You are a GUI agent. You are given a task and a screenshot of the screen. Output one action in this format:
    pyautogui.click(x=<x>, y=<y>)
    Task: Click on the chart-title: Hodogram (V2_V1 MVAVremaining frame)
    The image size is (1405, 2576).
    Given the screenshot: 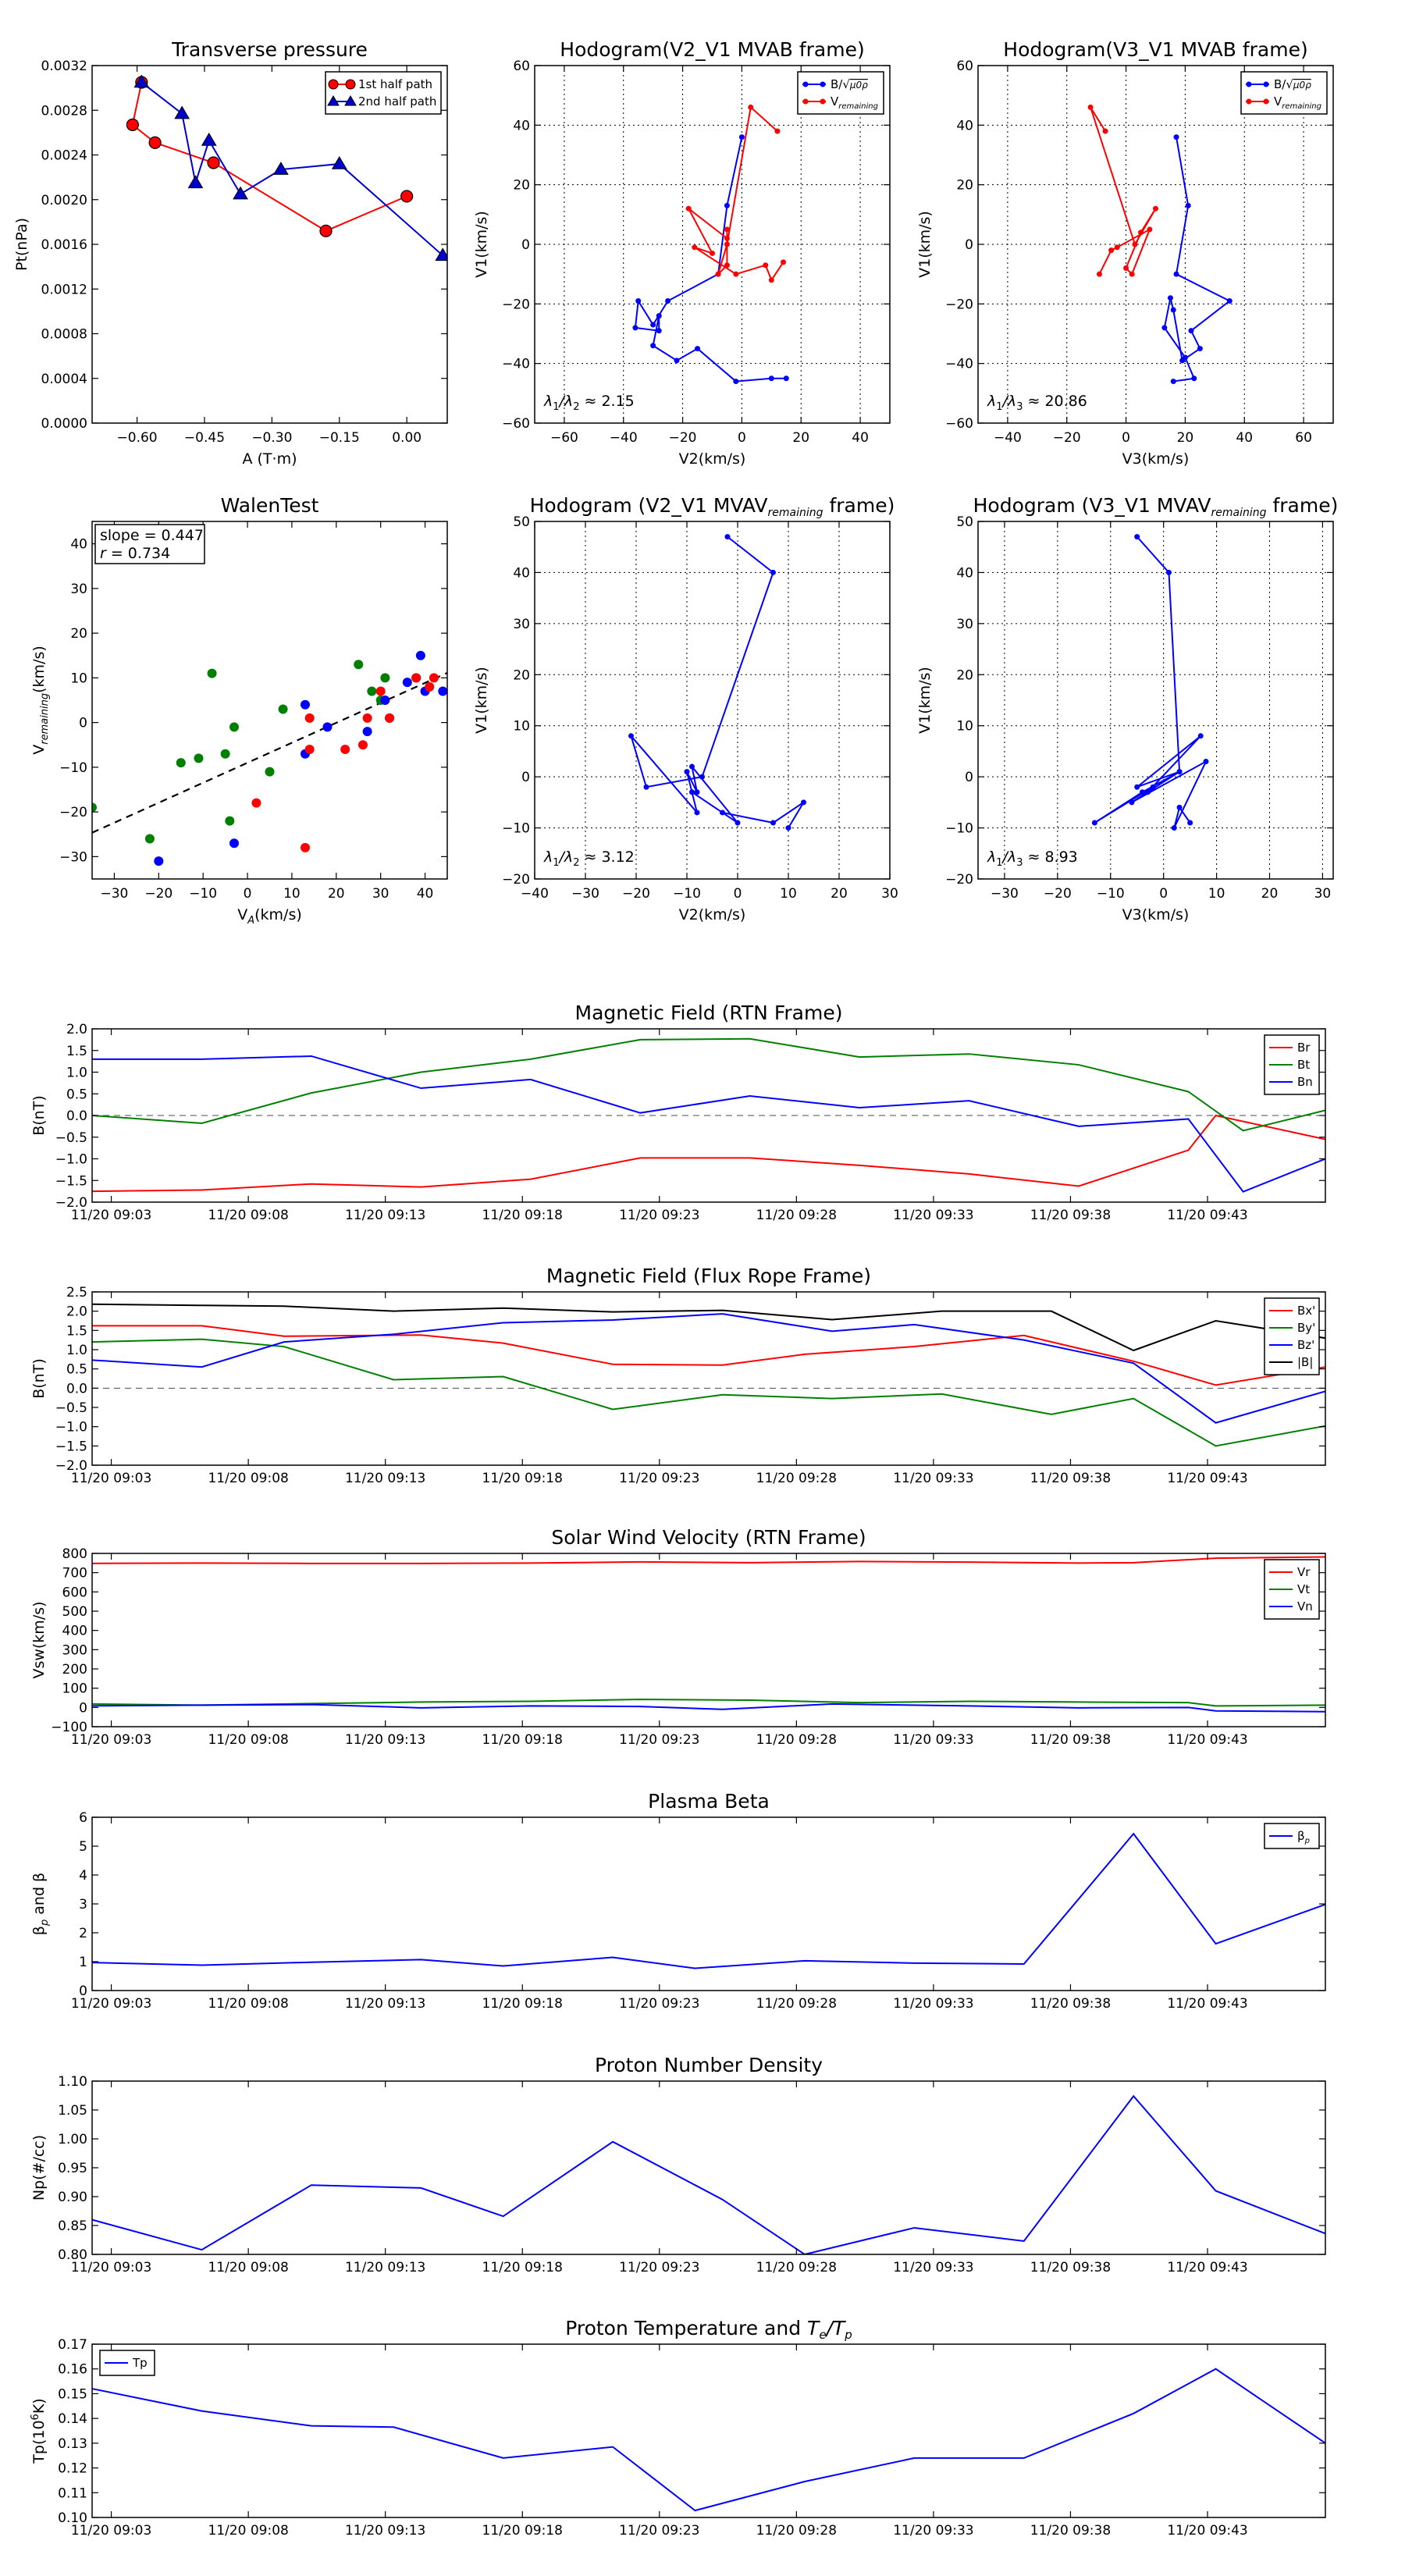 What is the action you would take?
    pyautogui.click(x=713, y=506)
    